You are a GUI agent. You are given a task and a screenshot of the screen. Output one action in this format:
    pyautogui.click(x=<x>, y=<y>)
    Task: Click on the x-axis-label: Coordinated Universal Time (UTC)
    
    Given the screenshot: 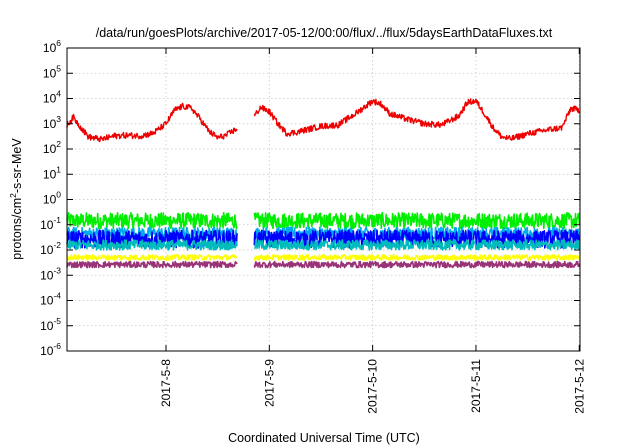 What is the action you would take?
    pyautogui.click(x=324, y=438)
    